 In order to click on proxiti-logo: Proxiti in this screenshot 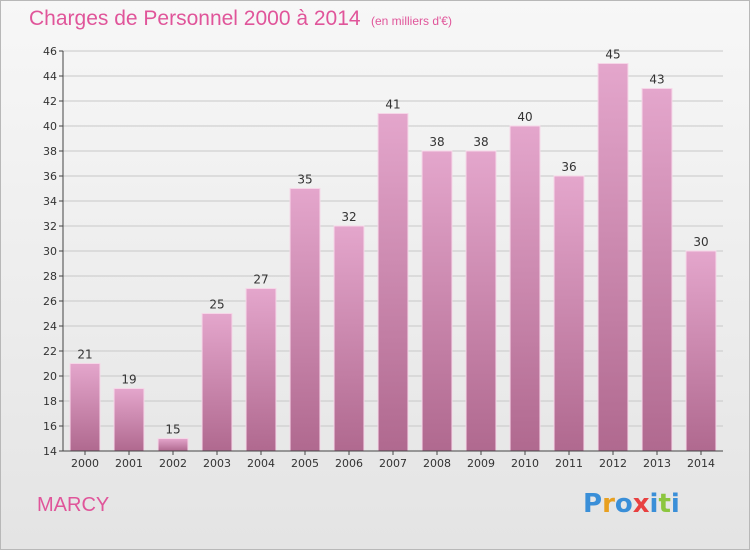, I will do `click(631, 504)`.